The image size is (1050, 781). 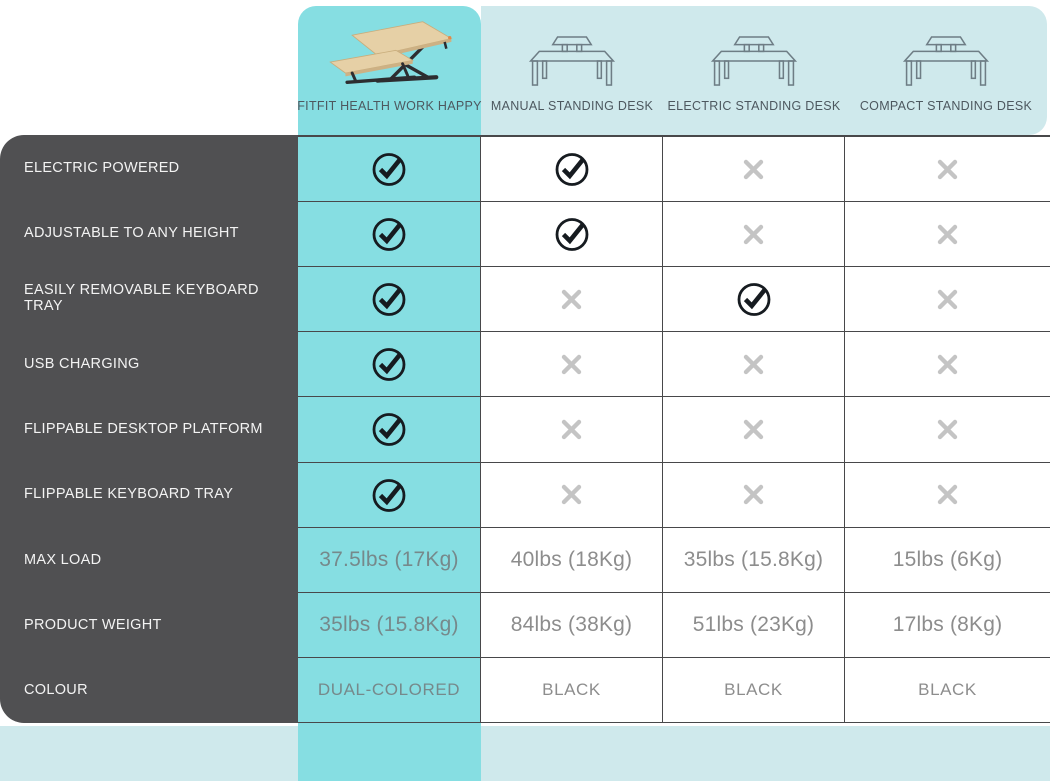 I want to click on cell-adjustable-electric, so click(x=754, y=235).